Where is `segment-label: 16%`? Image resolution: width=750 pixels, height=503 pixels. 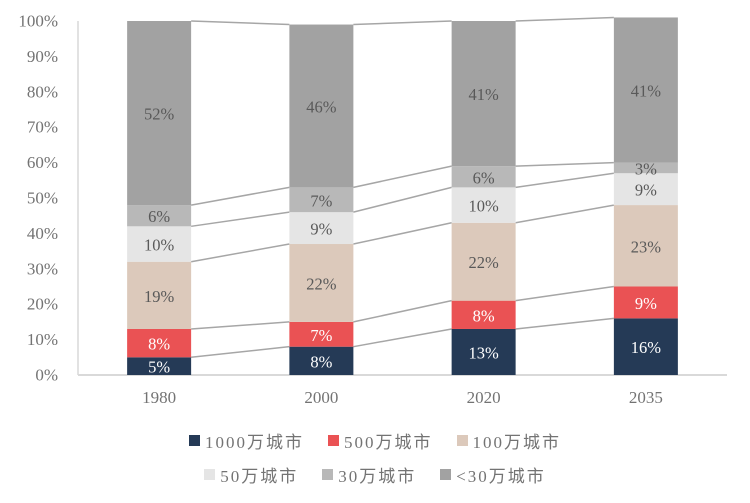
segment-label: 16% is located at coordinates (646, 347).